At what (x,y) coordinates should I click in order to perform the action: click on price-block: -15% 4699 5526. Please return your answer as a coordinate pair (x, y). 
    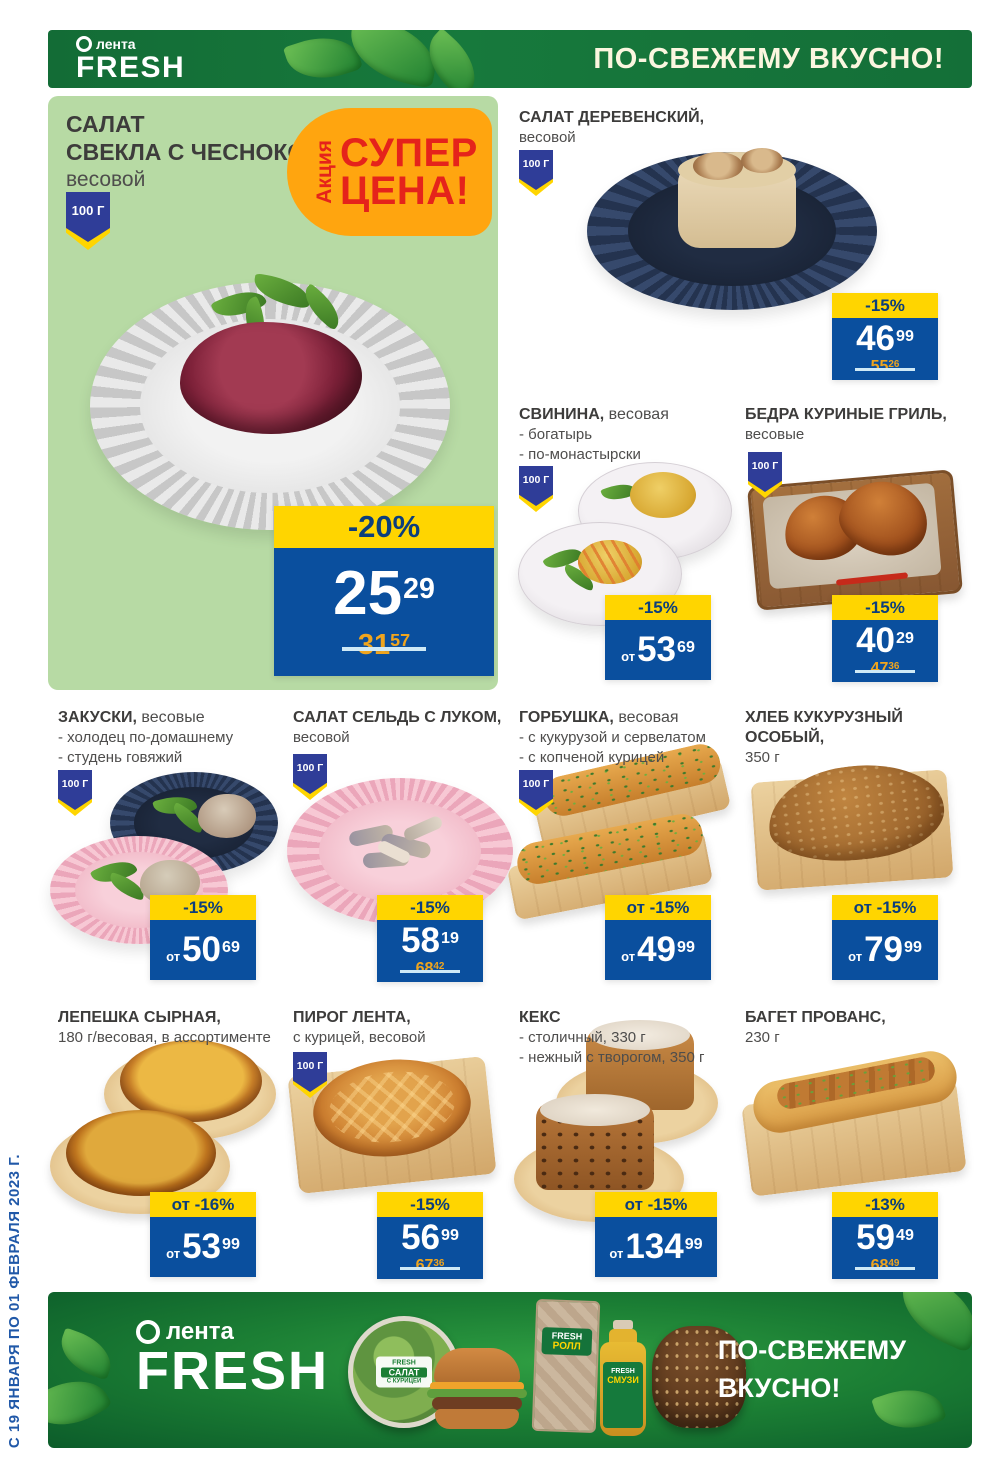
    Looking at the image, I should click on (885, 336).